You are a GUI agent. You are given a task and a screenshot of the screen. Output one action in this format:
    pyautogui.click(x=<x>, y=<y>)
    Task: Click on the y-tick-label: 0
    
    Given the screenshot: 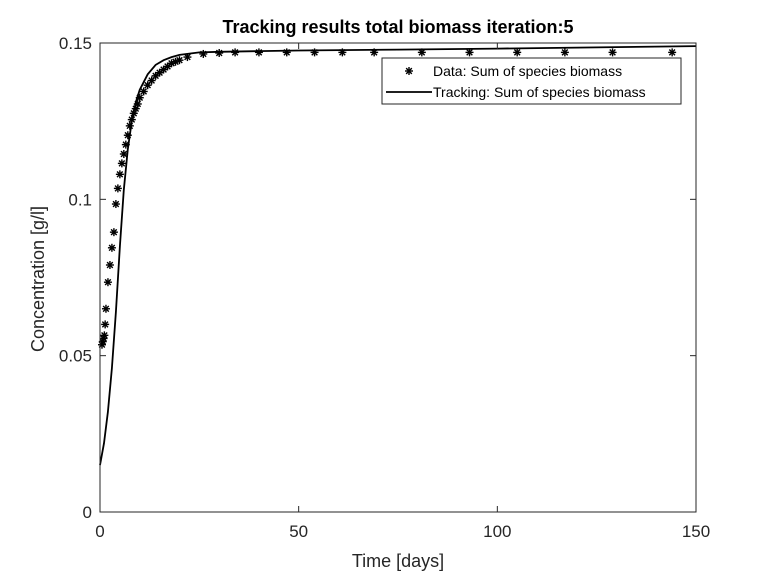 What is the action you would take?
    pyautogui.click(x=87, y=512)
    